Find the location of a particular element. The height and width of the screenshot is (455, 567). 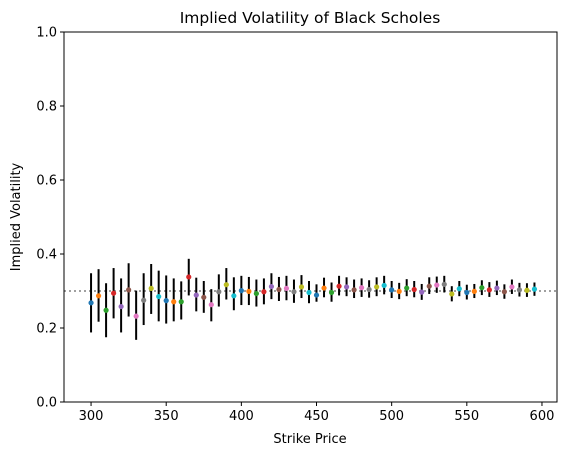

y-tick-label: 0.8 is located at coordinates (46, 107).